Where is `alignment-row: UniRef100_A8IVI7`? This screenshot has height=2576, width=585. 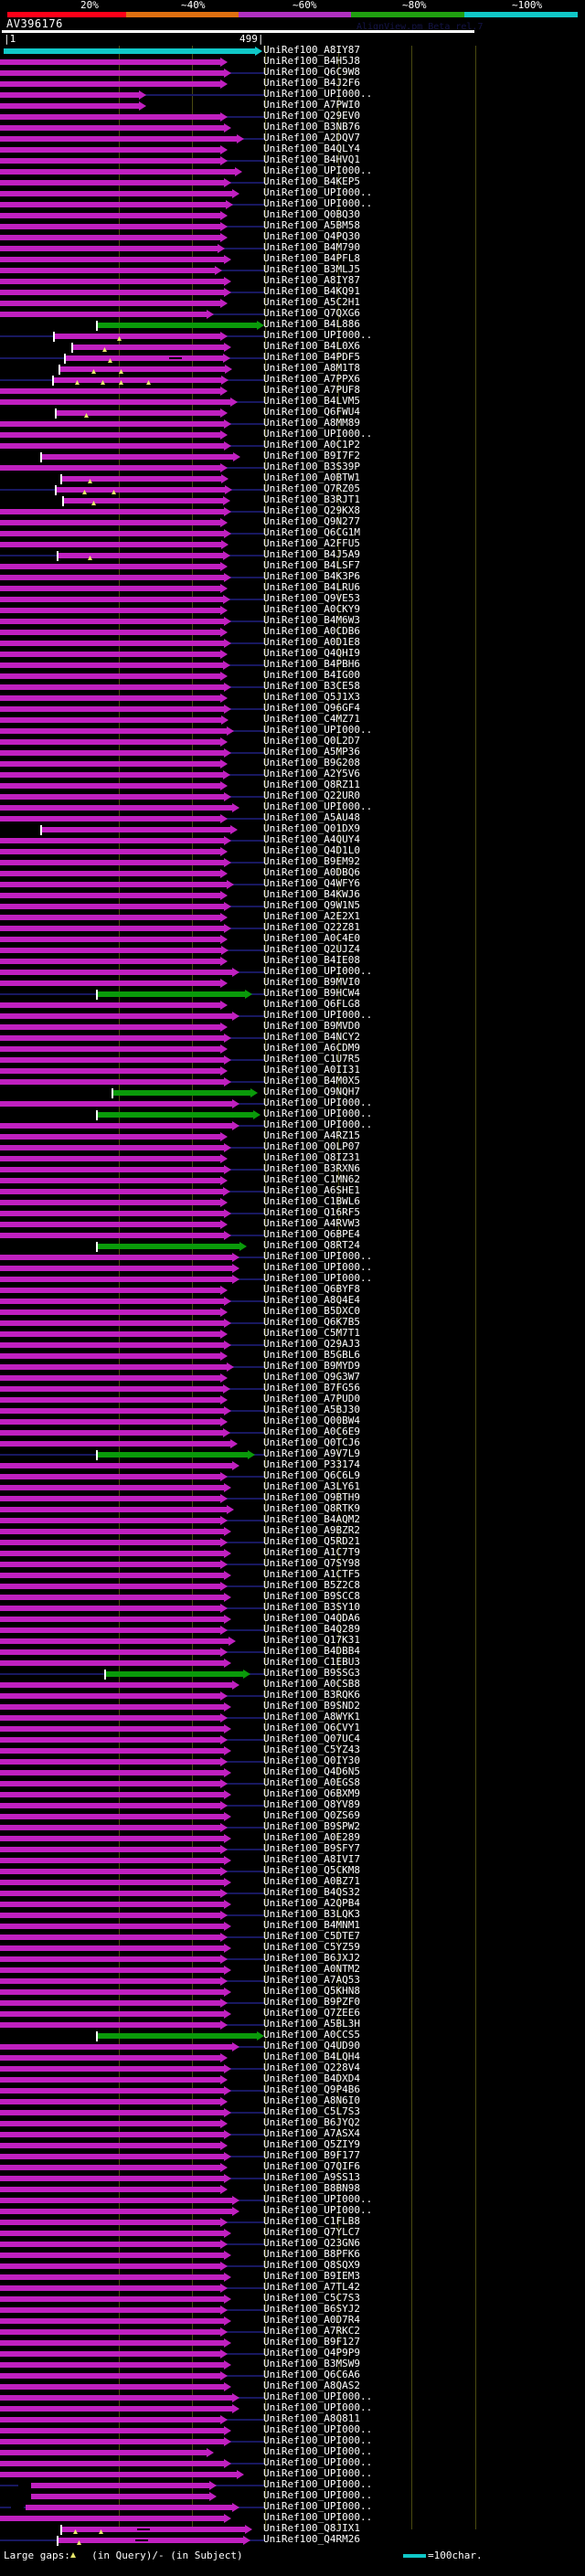 alignment-row: UniRef100_A8IVI7 is located at coordinates (293, 1860).